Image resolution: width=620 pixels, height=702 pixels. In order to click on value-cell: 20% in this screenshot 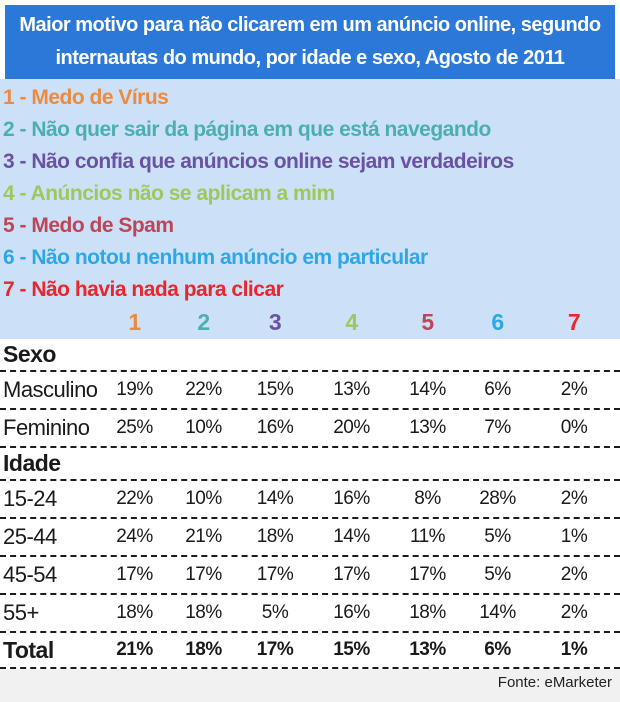, I will do `click(351, 427)`.